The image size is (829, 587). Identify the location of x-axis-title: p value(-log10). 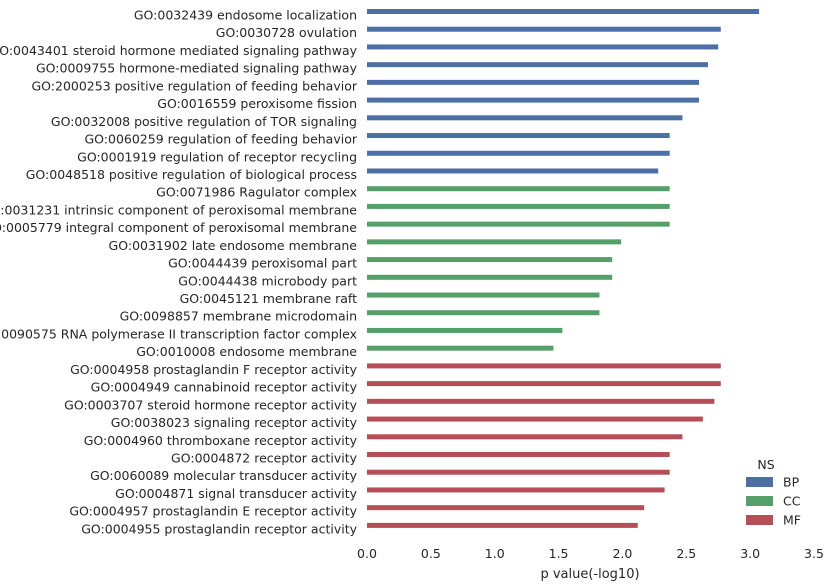
(589, 574).